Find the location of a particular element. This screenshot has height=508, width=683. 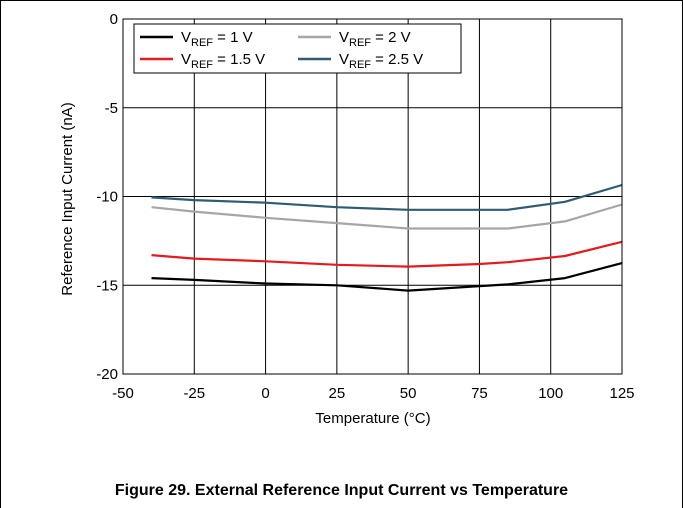

y-axis-label: Reference Input Current (nA) is located at coordinates (67, 198).